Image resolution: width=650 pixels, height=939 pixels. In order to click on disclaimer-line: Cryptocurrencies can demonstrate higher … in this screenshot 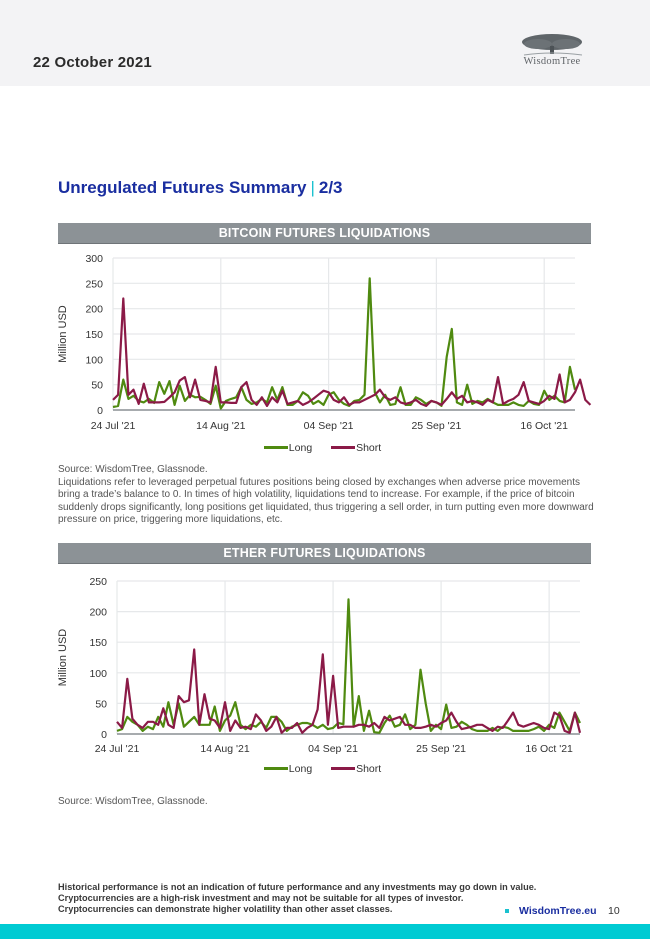, I will do `click(225, 909)`.